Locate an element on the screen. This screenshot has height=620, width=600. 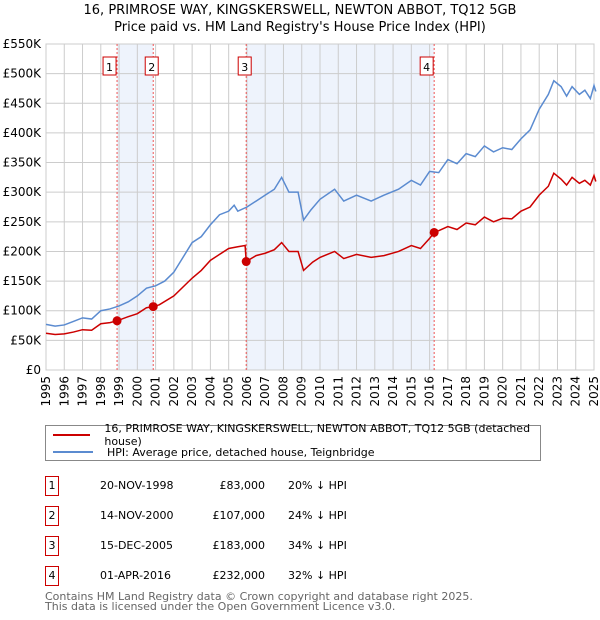
x-tick-label: 2006 is located at coordinates (247, 391).